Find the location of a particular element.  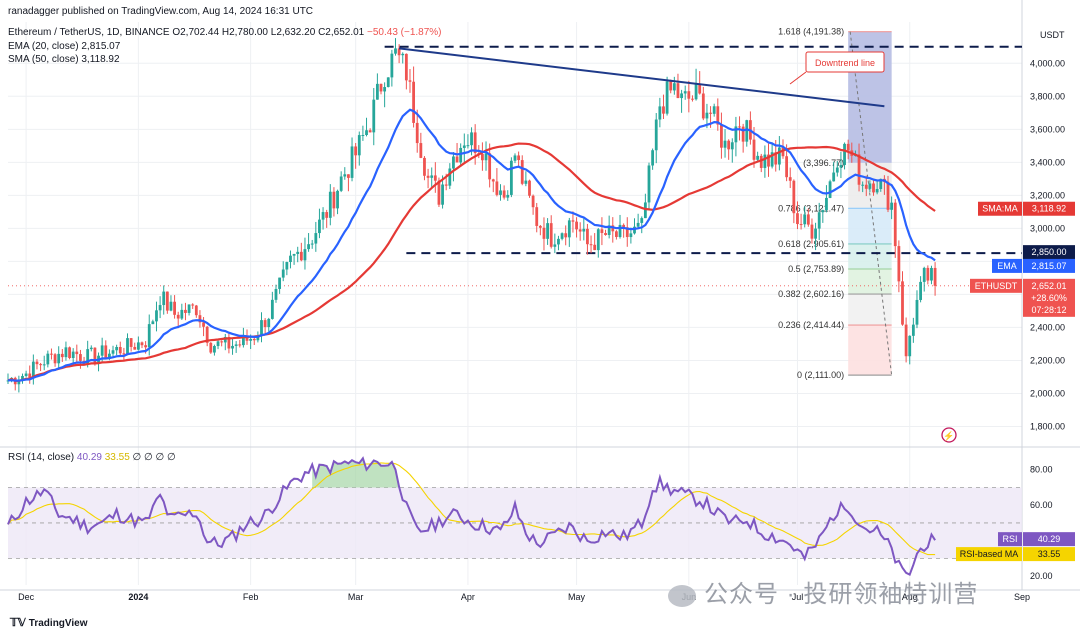

support-price-value: 2,850.00 is located at coordinates (1048, 252).